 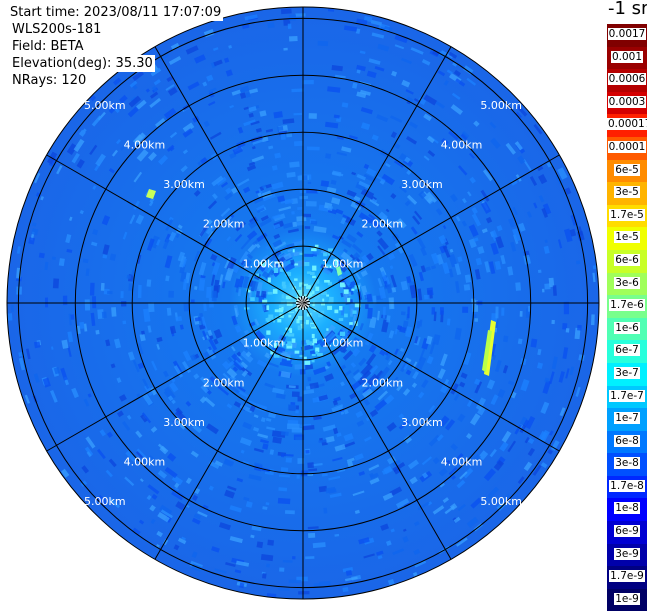 I want to click on start-time-label: Start time: 2023/08/11 17:07:09, so click(x=112, y=12).